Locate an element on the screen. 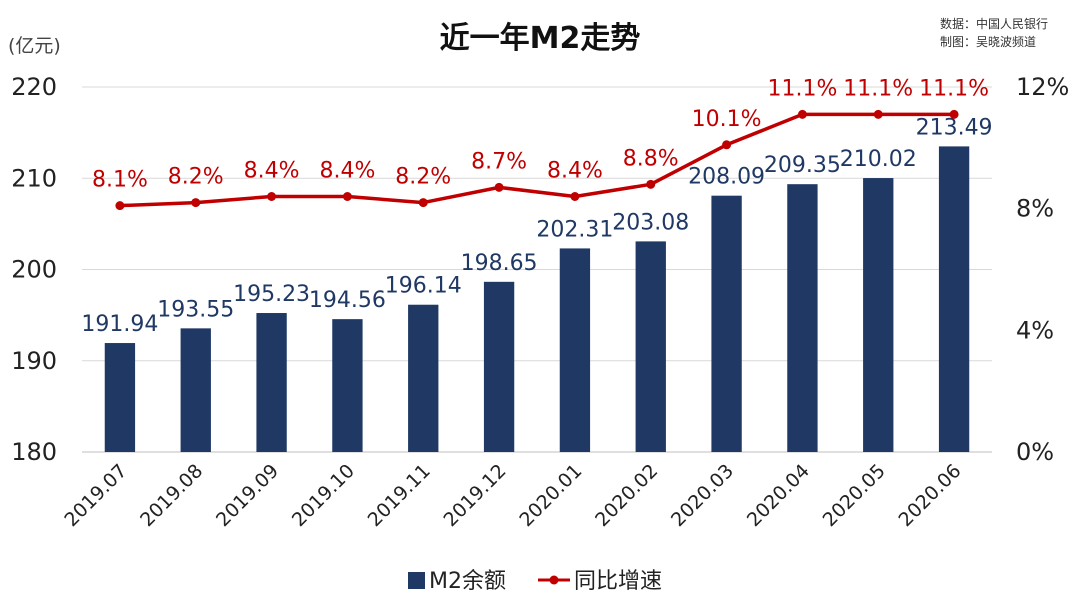 This screenshot has height=608, width=1080. right-axis-ticks: 0% 4% 8% 12% is located at coordinates (1042, 269).